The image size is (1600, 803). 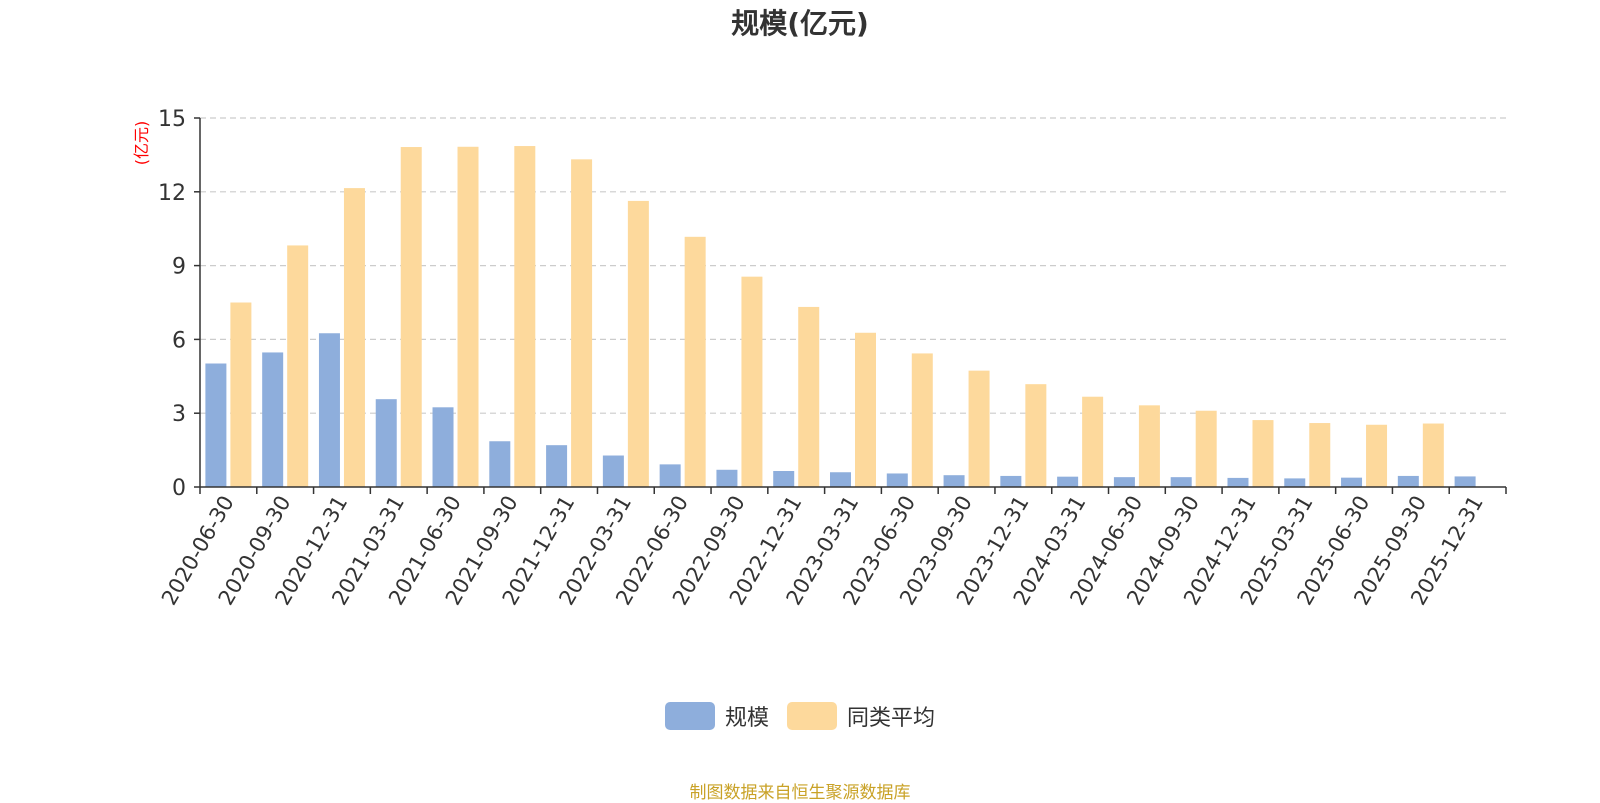 I want to click on y-tick-label: 0, so click(x=179, y=488).